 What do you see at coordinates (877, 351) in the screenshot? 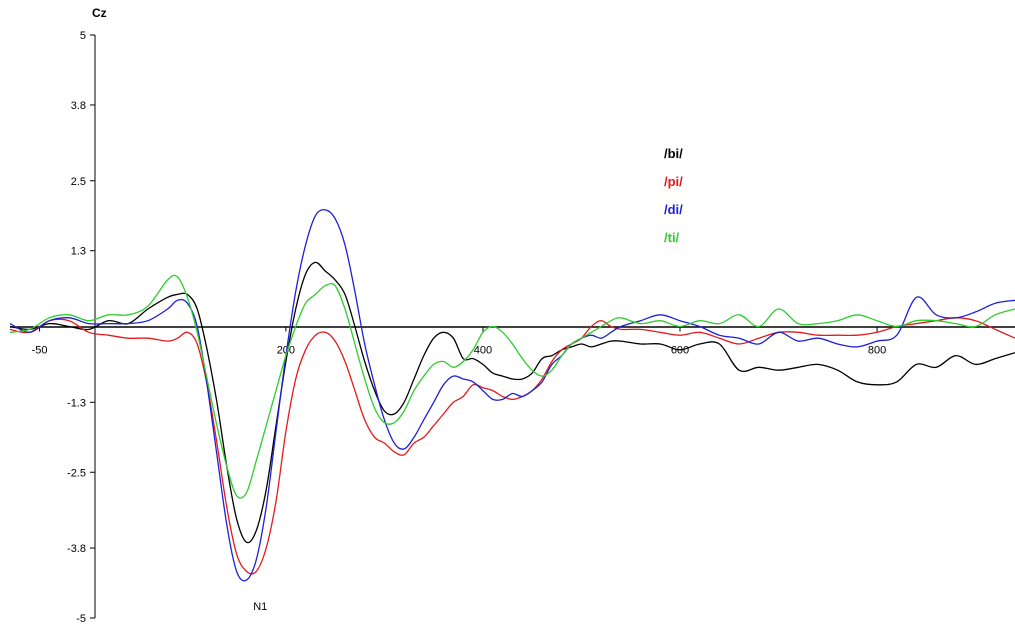
I see `x-tick-label: 800` at bounding box center [877, 351].